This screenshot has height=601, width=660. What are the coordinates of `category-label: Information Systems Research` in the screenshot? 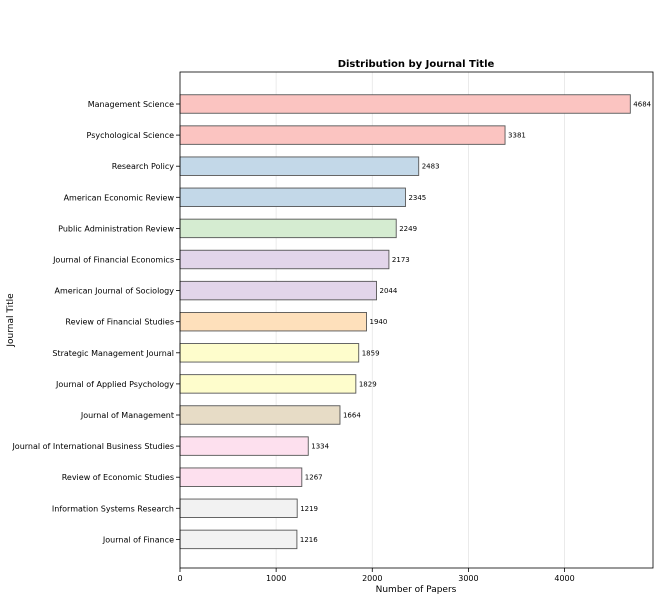 It's located at (113, 508).